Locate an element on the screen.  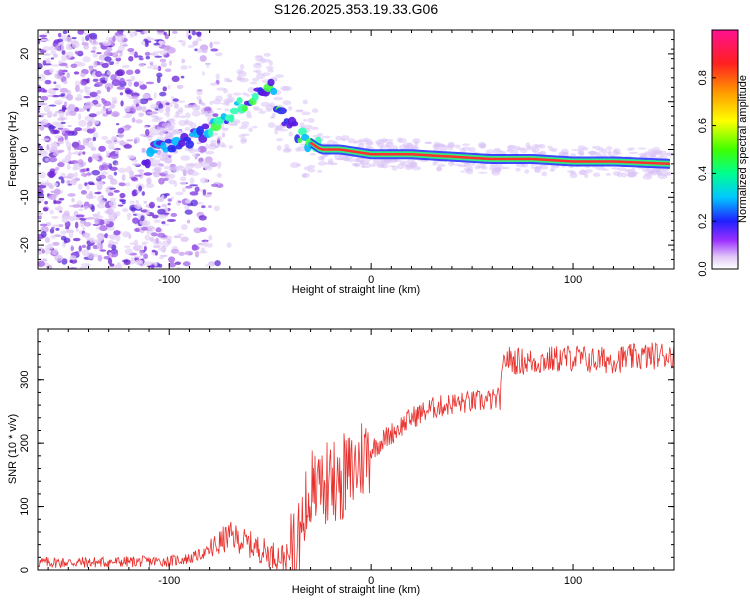
spectrogram-y-tick-label: -20 is located at coordinates (25, 245).